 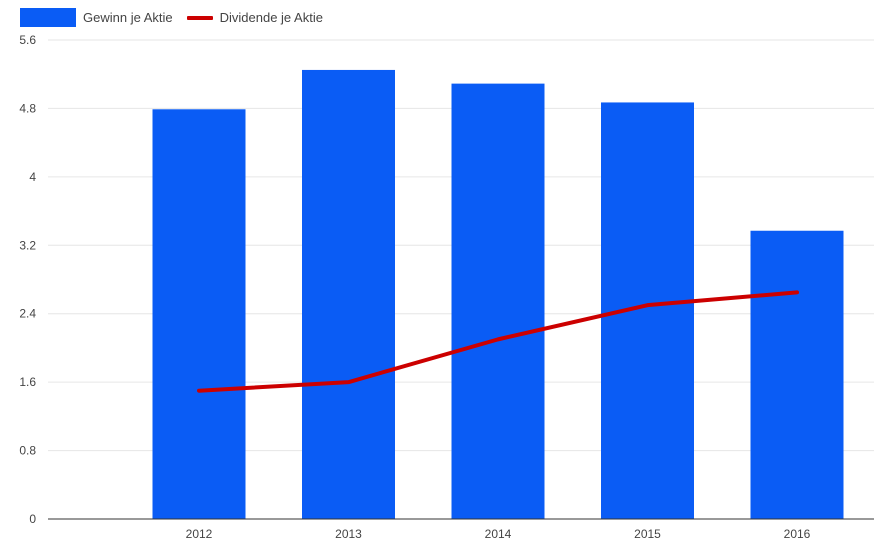 I want to click on legend-swatch-line, so click(x=199, y=17).